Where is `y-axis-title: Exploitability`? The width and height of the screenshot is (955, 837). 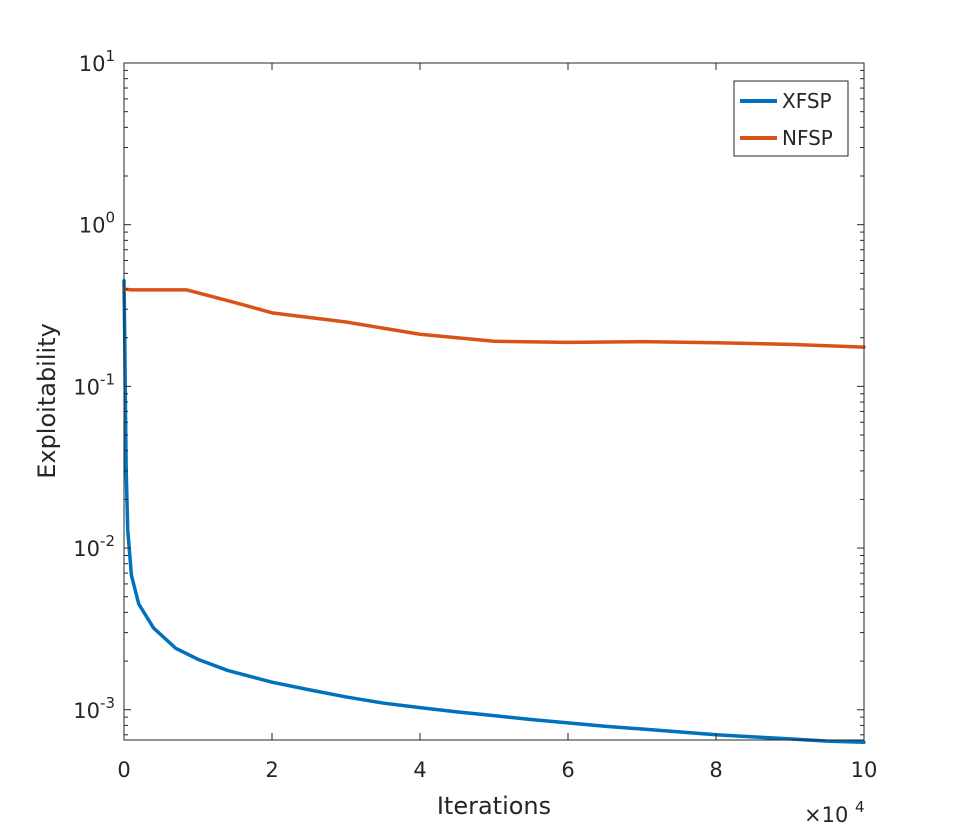
y-axis-title: Exploitability is located at coordinates (47, 401).